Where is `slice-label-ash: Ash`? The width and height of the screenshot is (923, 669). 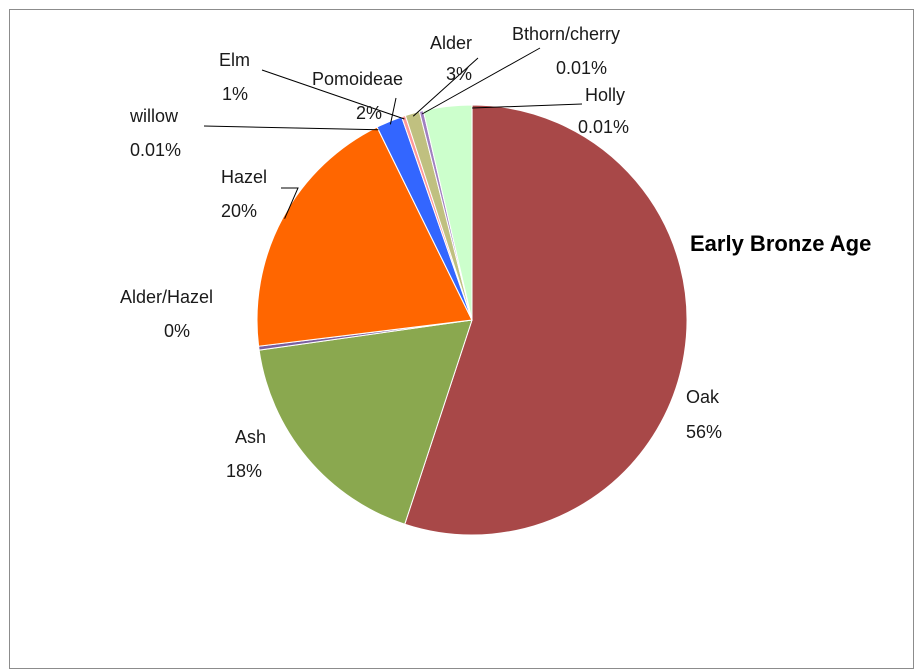 slice-label-ash: Ash is located at coordinates (250, 437).